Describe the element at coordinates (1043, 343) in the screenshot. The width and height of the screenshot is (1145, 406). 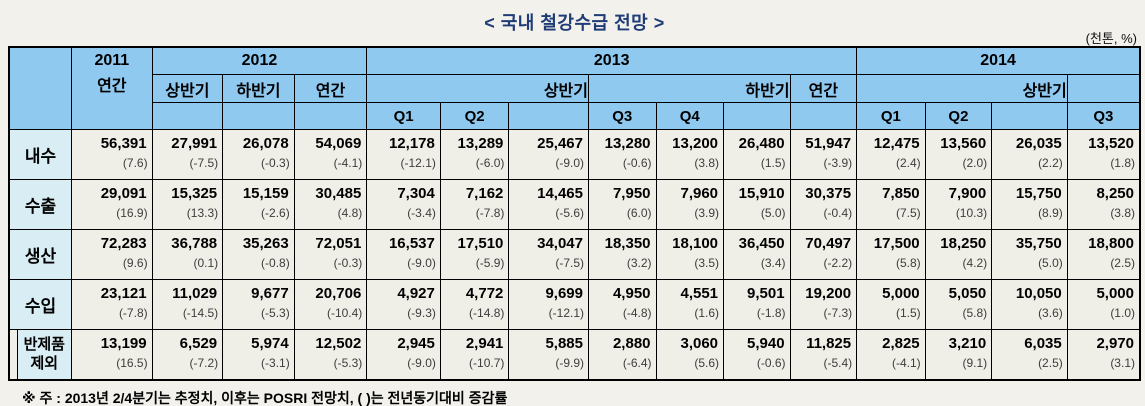
I see `cell-value: 6,035` at that location.